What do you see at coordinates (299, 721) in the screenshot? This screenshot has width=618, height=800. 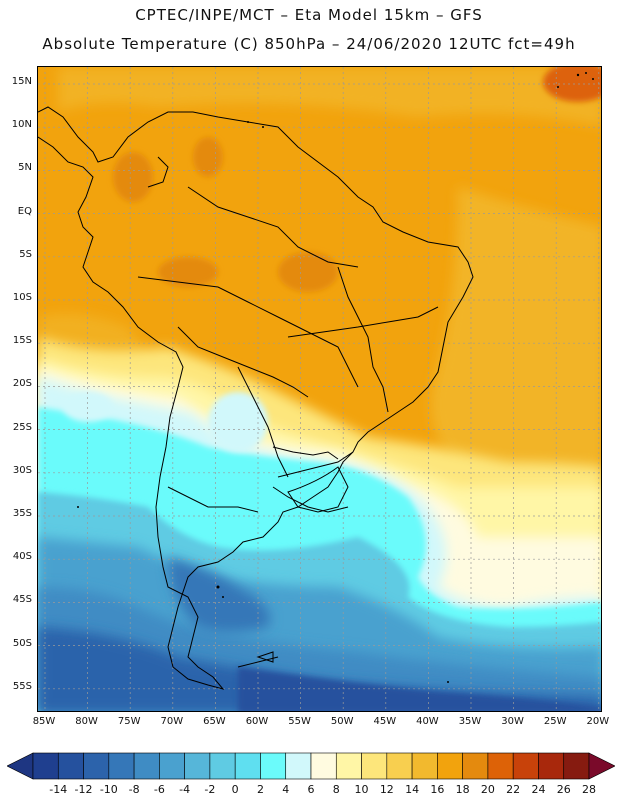 I see `lon-label: 55W` at bounding box center [299, 721].